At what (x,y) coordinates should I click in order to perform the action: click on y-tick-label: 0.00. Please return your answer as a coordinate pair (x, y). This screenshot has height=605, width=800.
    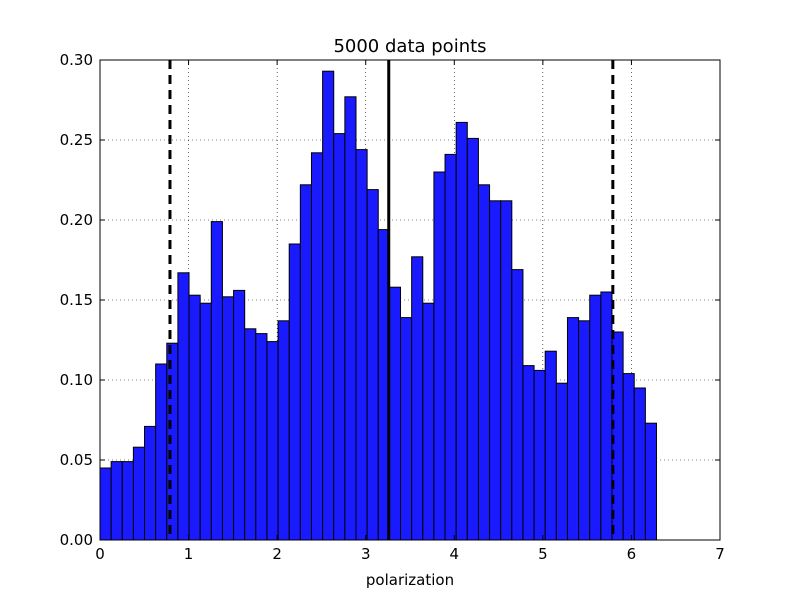
    Looking at the image, I should click on (76, 540).